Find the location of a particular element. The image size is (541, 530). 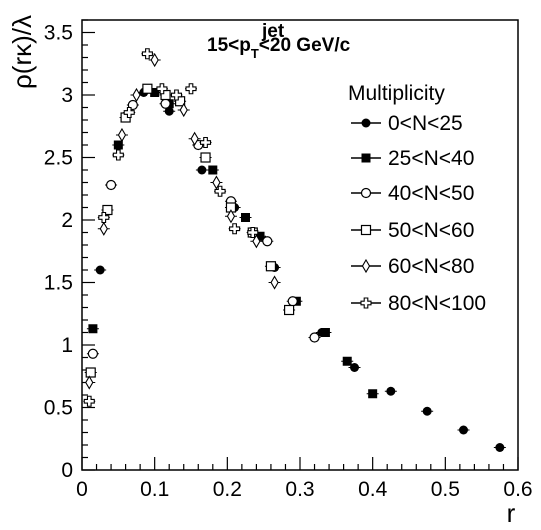

chart-title: 15<pT<20 GeV/c jet is located at coordinates (279, 41).